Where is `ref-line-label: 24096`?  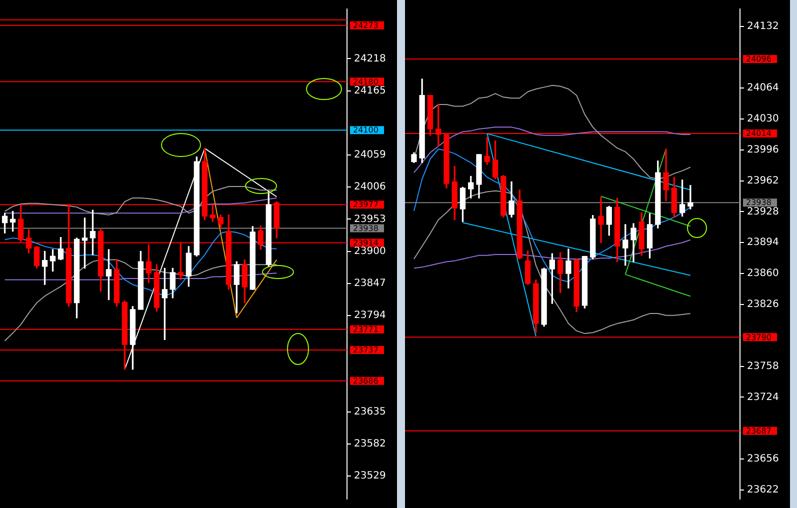
ref-line-label: 24096 is located at coordinates (759, 59).